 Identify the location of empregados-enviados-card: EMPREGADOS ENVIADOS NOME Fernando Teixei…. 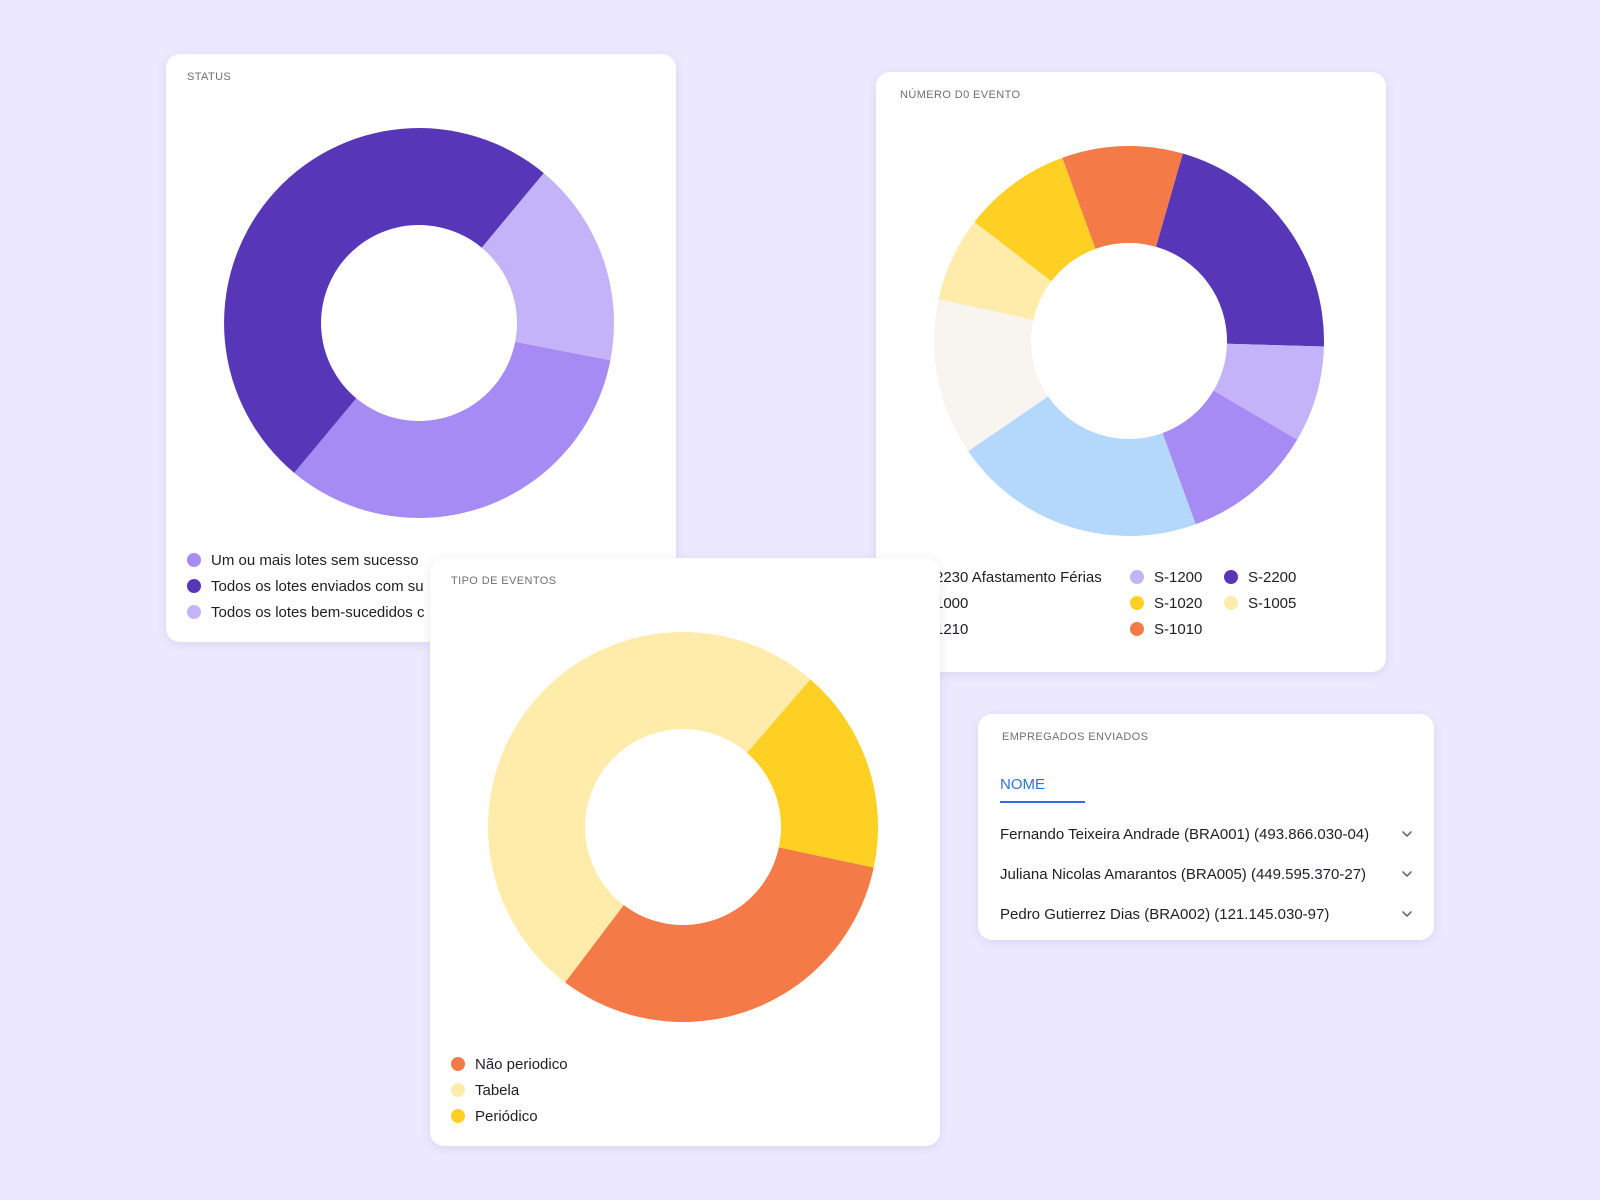
(1206, 827).